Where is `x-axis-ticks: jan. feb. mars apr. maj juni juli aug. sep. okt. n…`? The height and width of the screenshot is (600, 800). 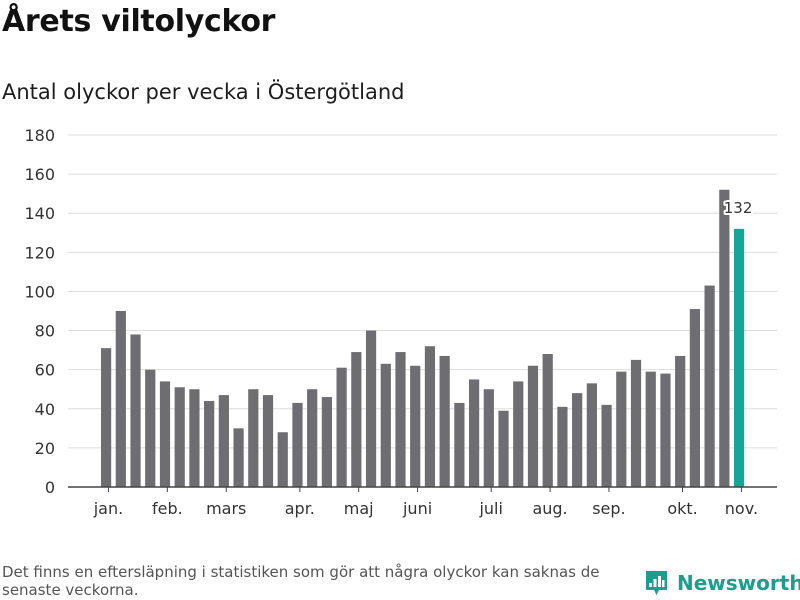 x-axis-ticks: jan. feb. mars apr. maj juni juli aug. sep. okt. n… is located at coordinates (425, 502).